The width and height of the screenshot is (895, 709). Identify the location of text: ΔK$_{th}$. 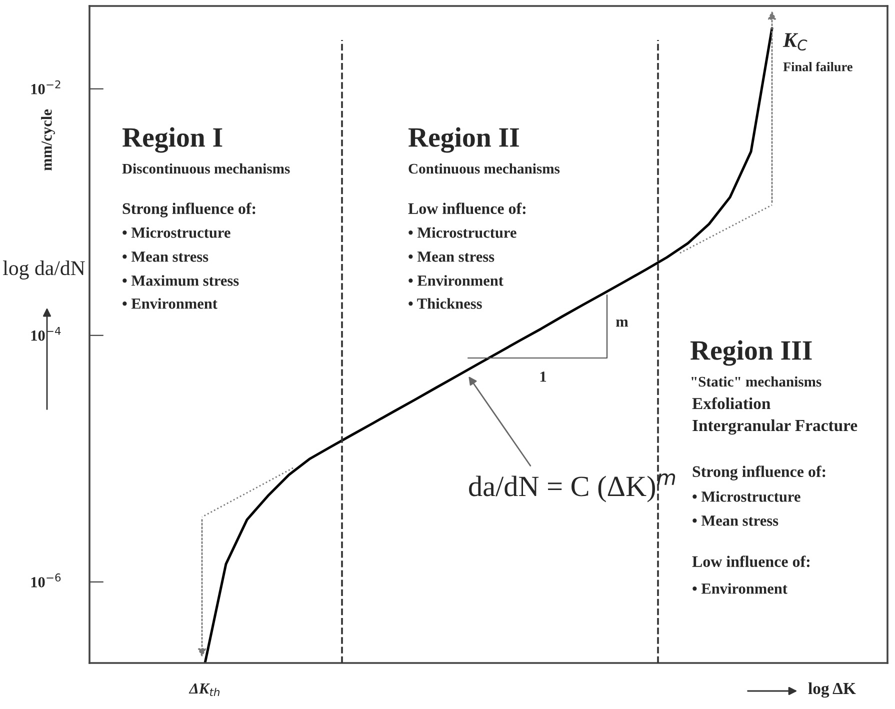
(204, 689).